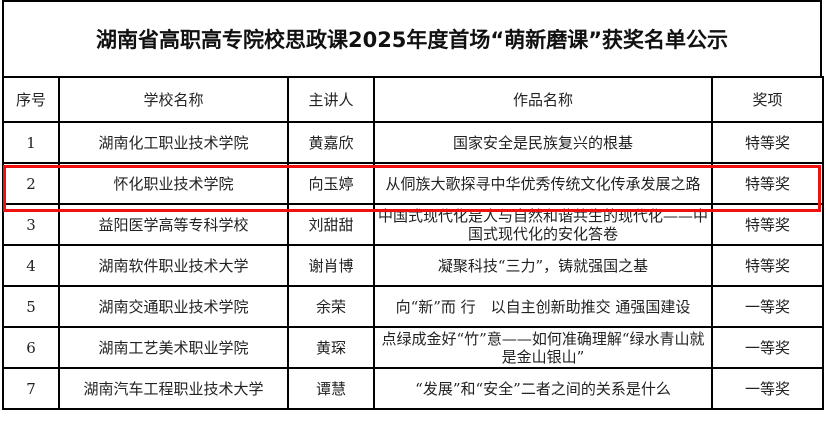 The image size is (826, 431). I want to click on school-name: 湖南化工职业技术学院, so click(173, 142).